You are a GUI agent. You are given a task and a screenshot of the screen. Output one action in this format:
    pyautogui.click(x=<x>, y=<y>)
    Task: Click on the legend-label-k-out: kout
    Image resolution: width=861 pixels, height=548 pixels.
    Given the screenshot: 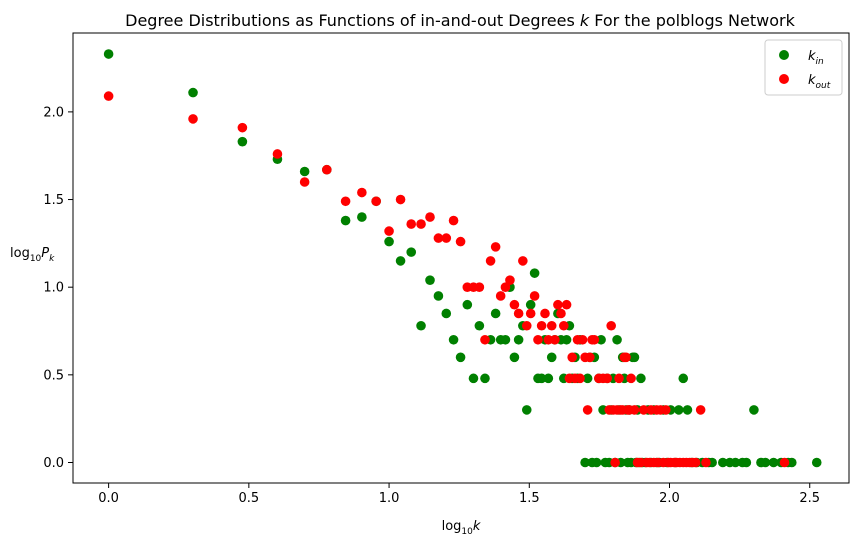 What is the action you would take?
    pyautogui.click(x=819, y=82)
    